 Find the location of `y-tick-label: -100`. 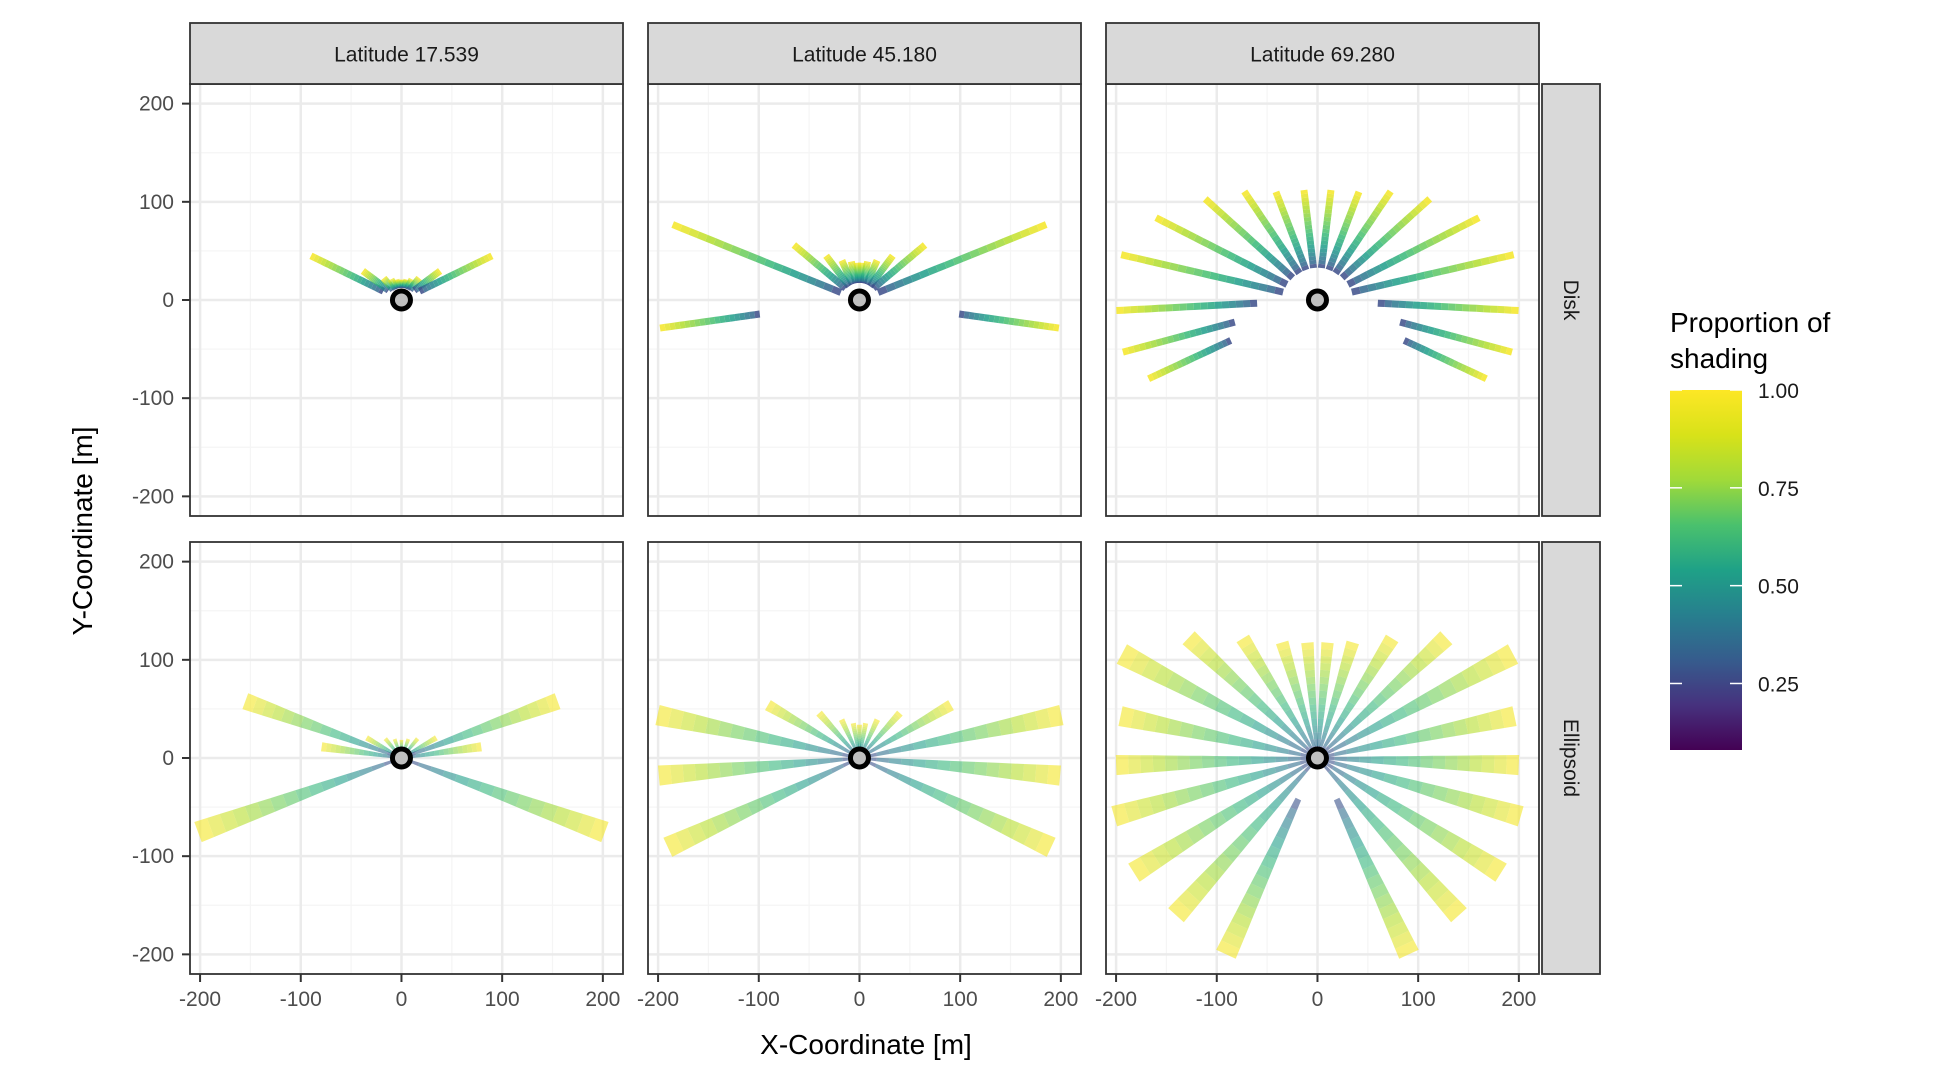

y-tick-label: -100 is located at coordinates (153, 398).